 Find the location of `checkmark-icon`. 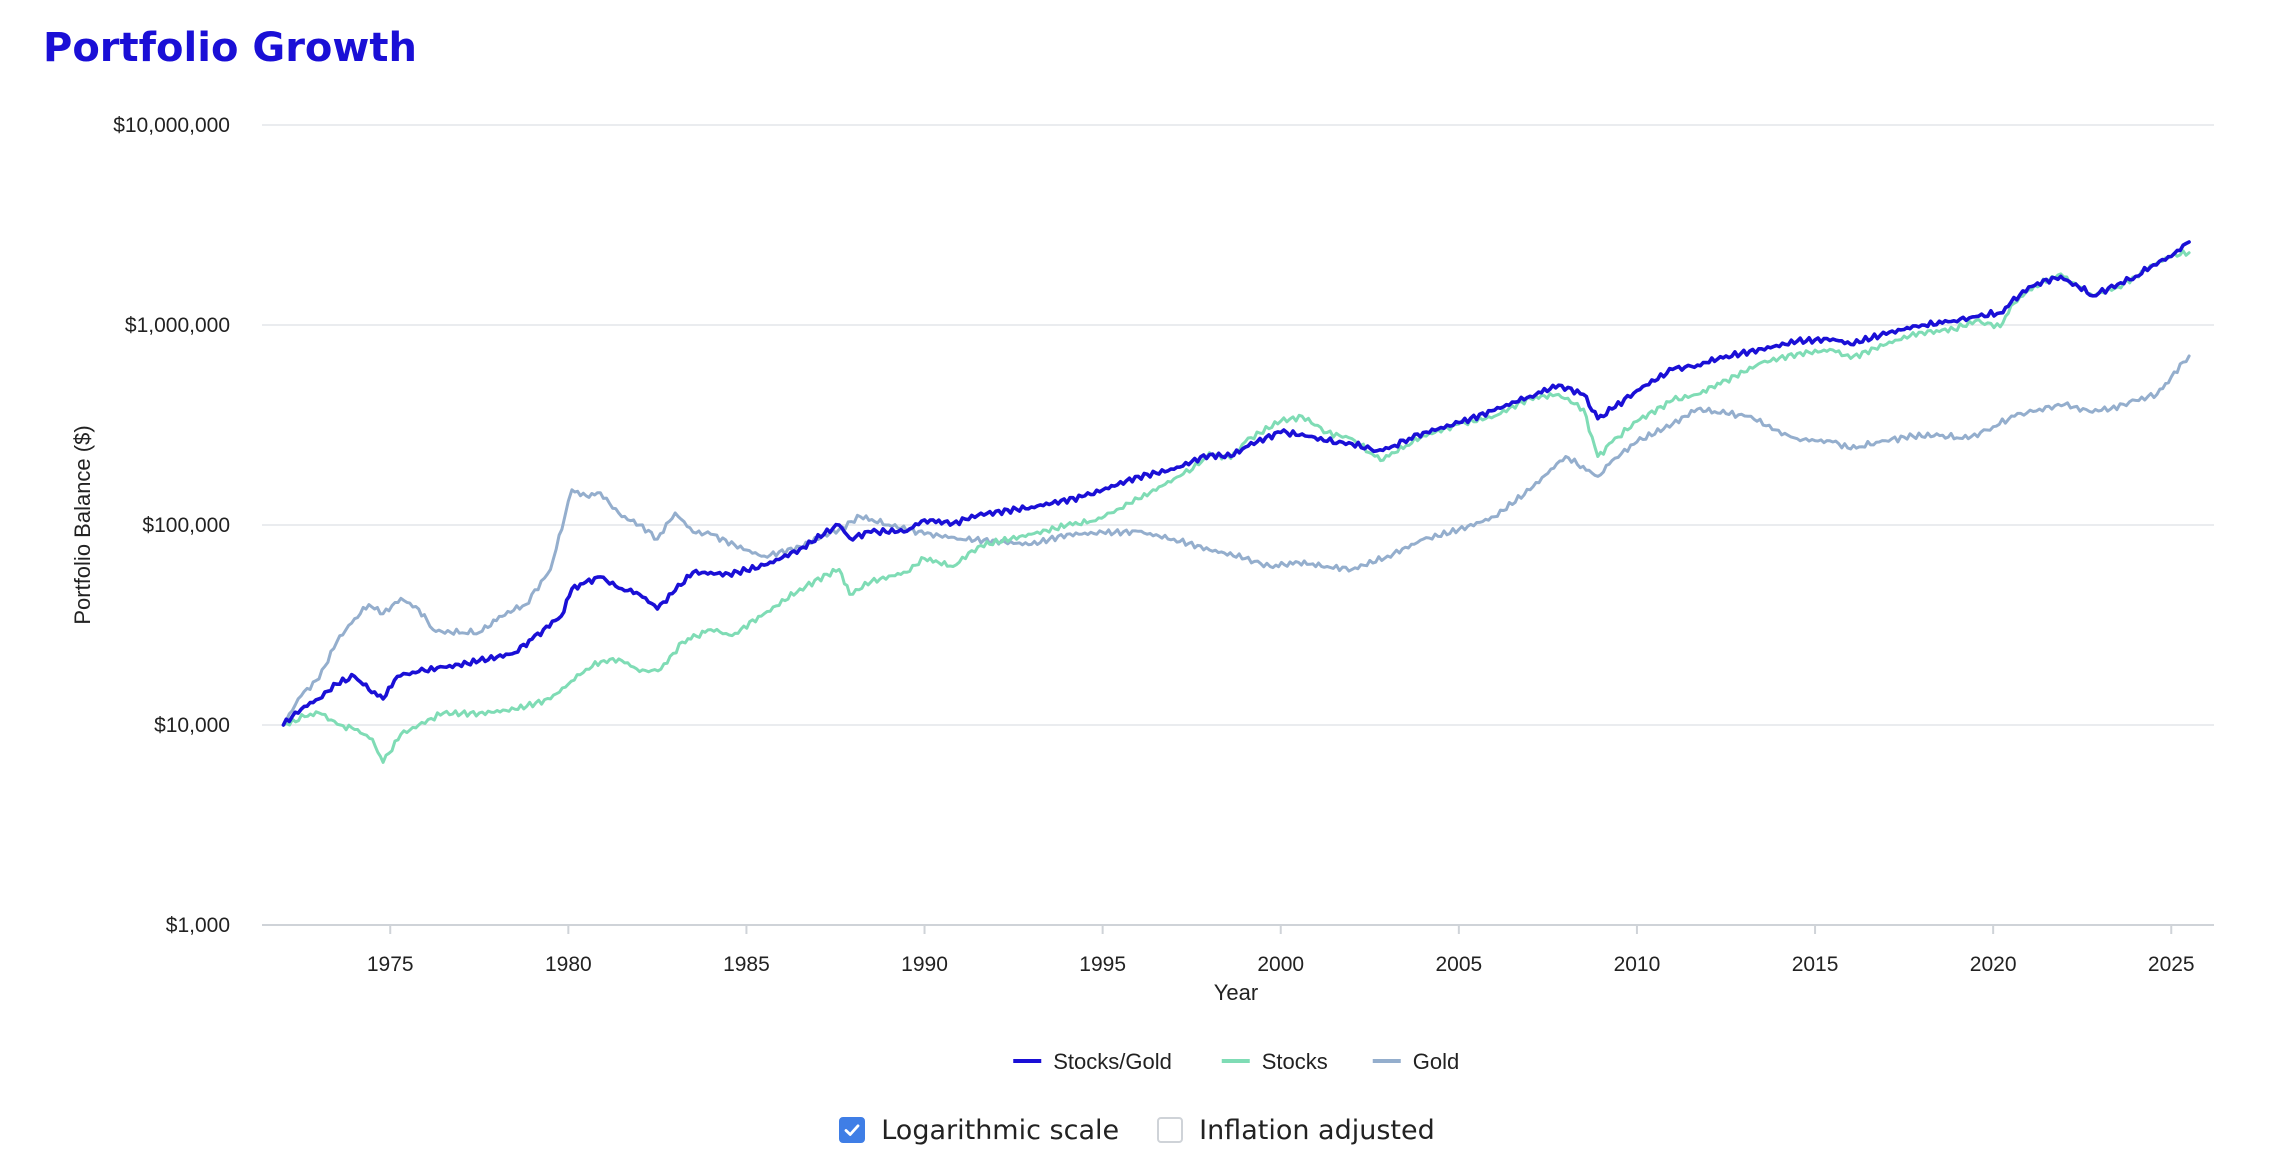

checkmark-icon is located at coordinates (852, 1130).